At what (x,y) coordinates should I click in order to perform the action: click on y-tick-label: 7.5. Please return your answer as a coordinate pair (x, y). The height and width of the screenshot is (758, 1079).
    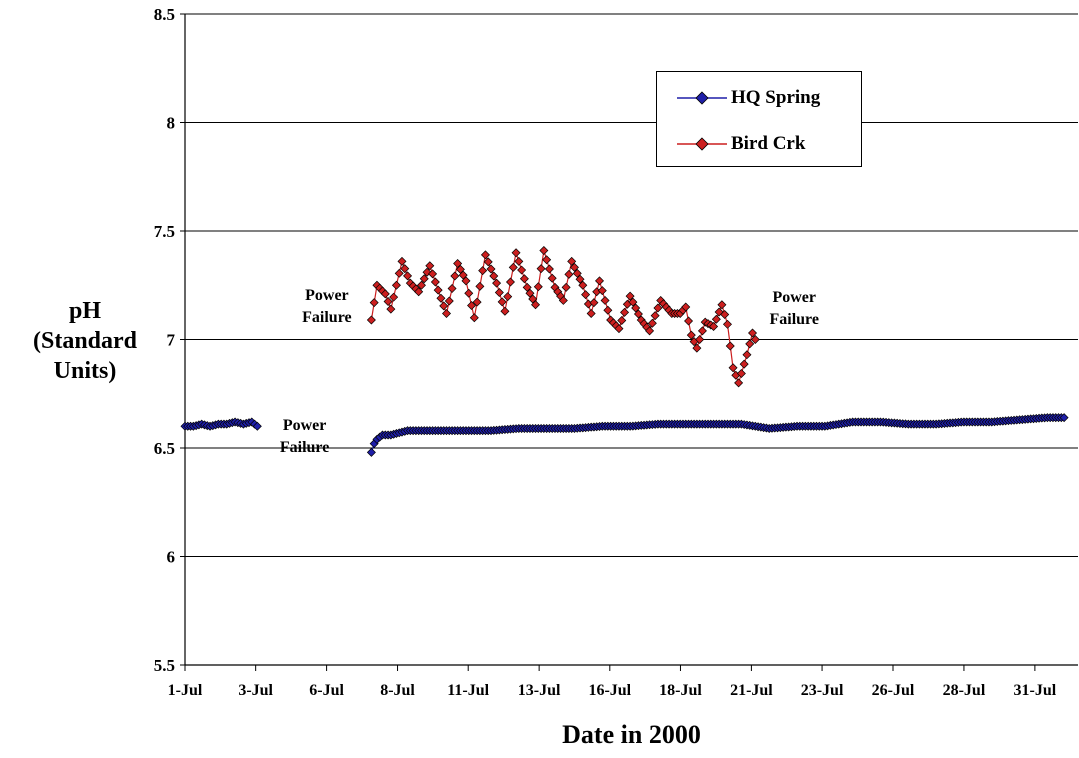
    Looking at the image, I should click on (164, 231).